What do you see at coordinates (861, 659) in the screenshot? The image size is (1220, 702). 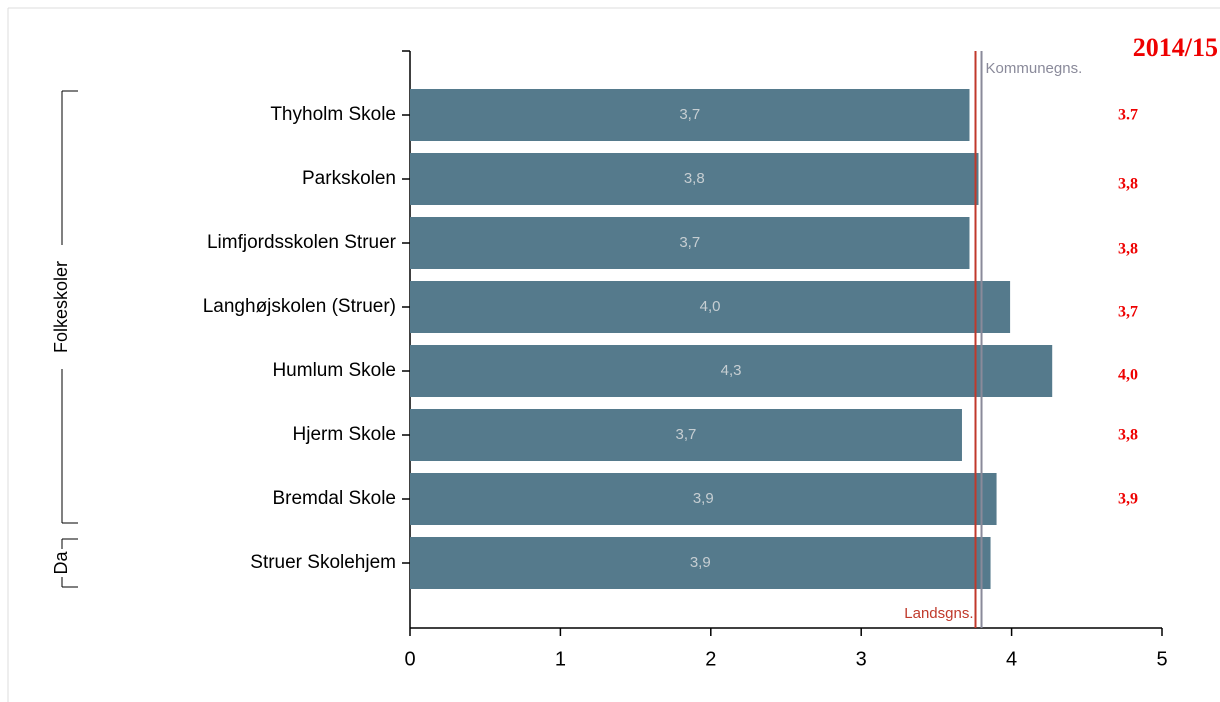 I see `x-tick-label: 3` at bounding box center [861, 659].